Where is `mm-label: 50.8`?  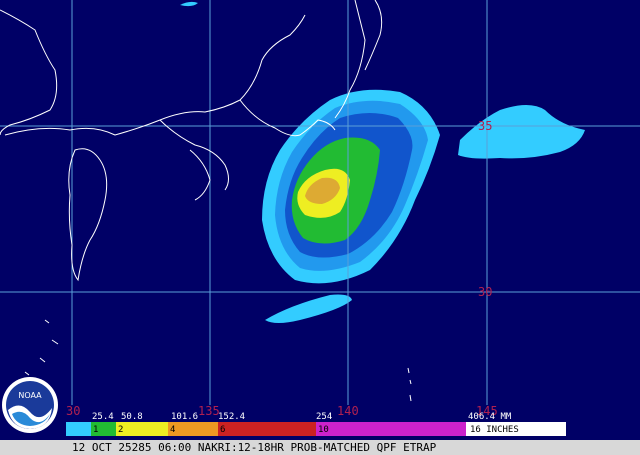
mm-label: 50.8 is located at coordinates (132, 417).